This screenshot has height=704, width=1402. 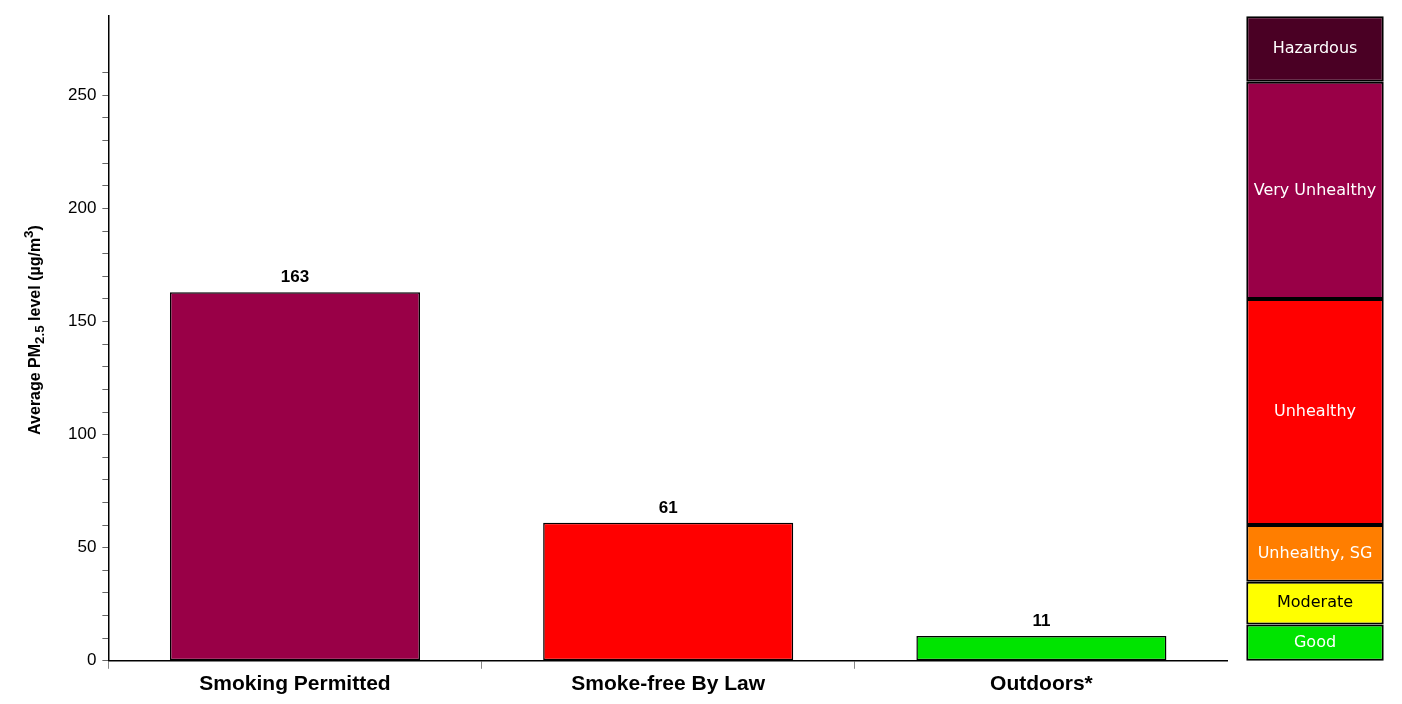 I want to click on series-label: Unhealthy, so click(x=1315, y=411).